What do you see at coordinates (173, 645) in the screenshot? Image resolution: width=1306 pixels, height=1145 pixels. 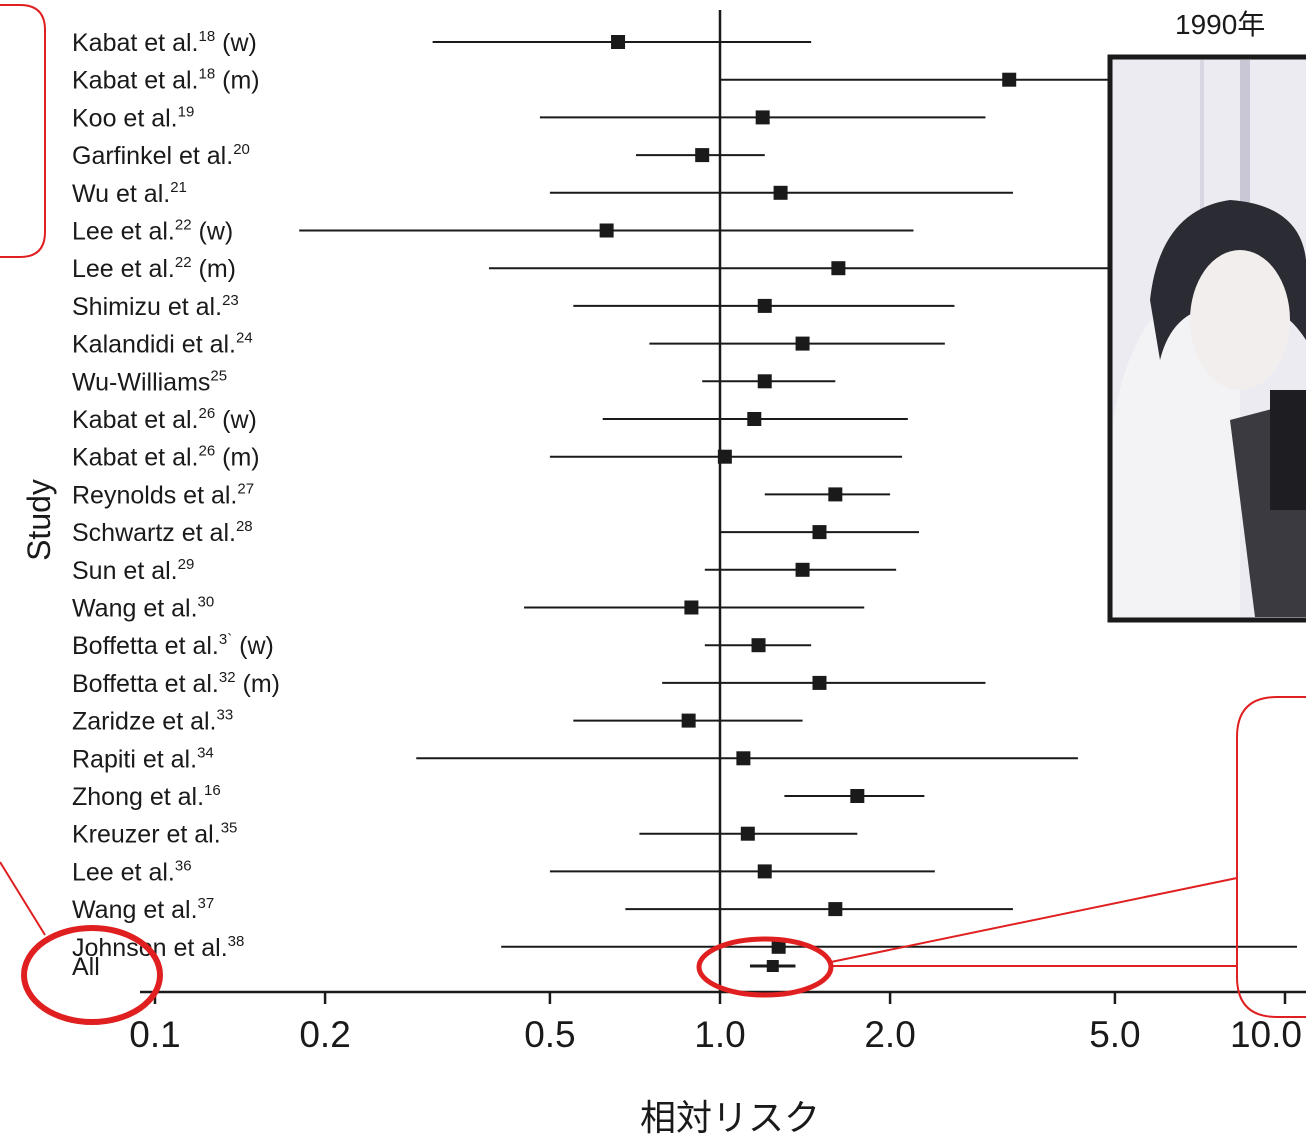 I see `study-label: Boffetta et al.3` (w)` at bounding box center [173, 645].